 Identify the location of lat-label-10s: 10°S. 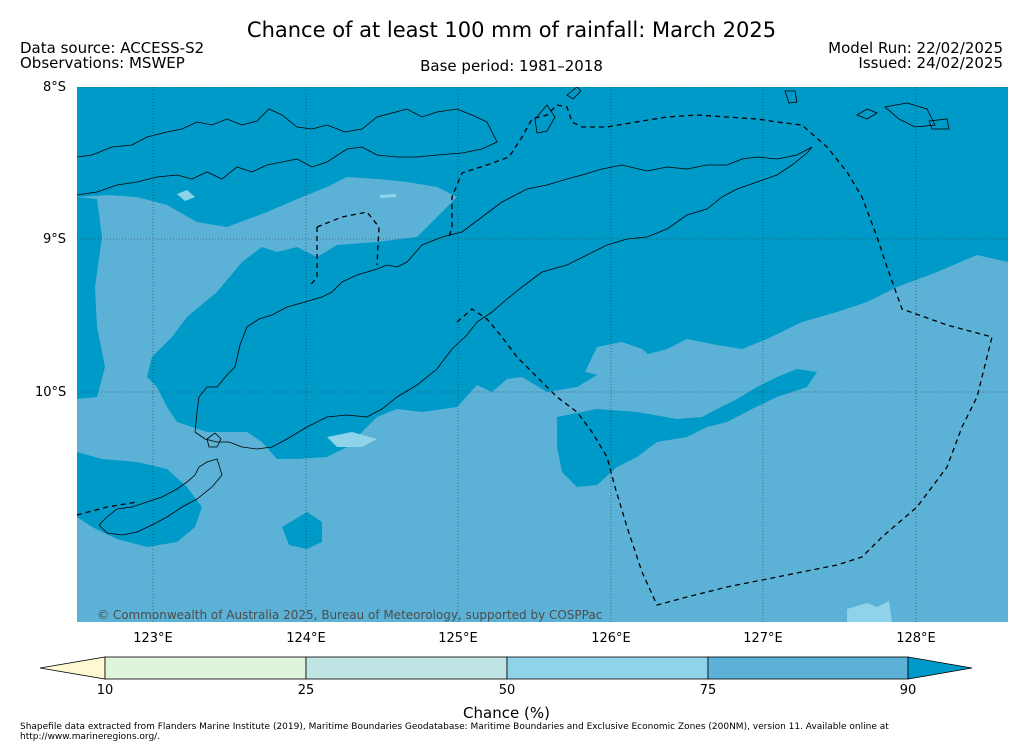
(51, 392).